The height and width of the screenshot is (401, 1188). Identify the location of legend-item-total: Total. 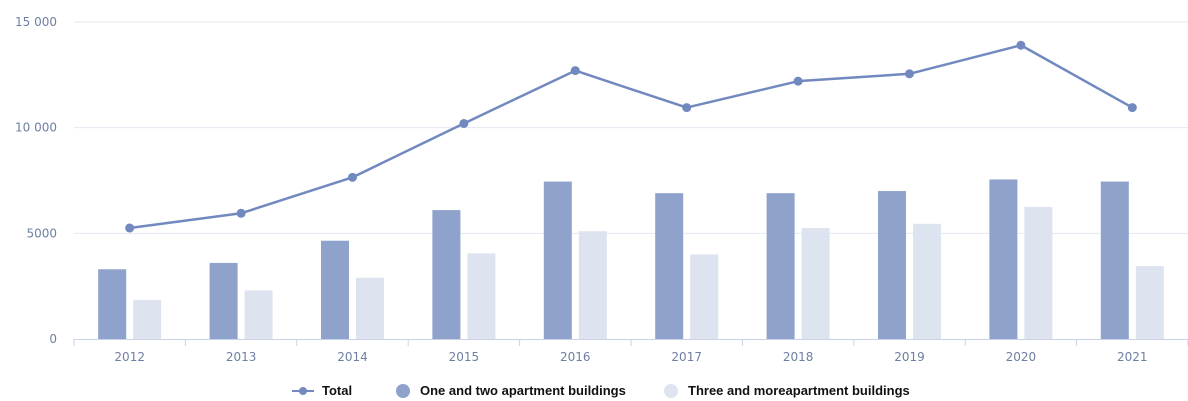
(322, 390).